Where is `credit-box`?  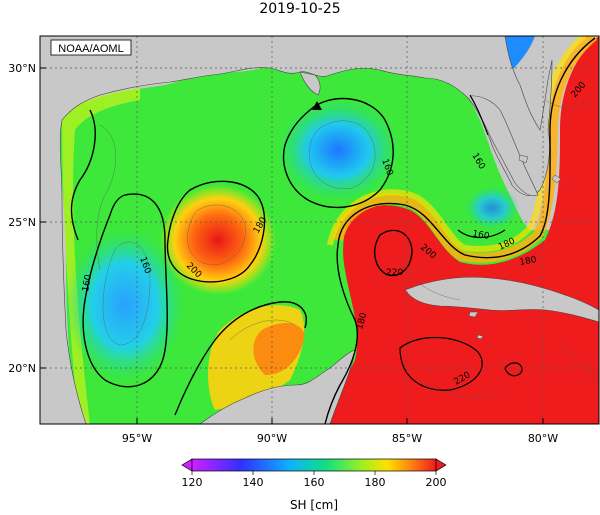 credit-box is located at coordinates (91, 47).